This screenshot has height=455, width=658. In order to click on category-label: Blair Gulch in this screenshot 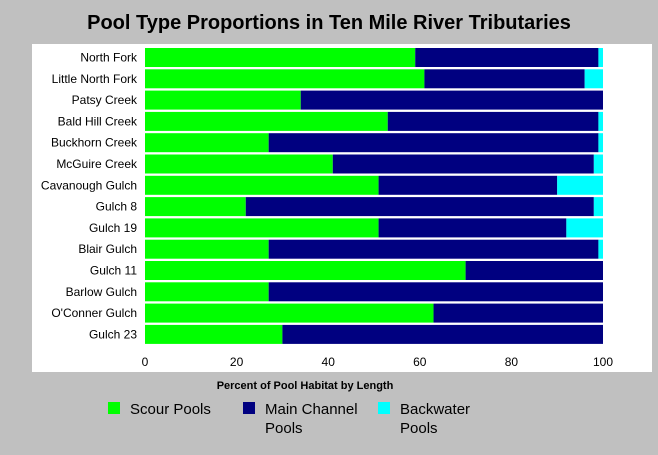, I will do `click(107, 249)`.